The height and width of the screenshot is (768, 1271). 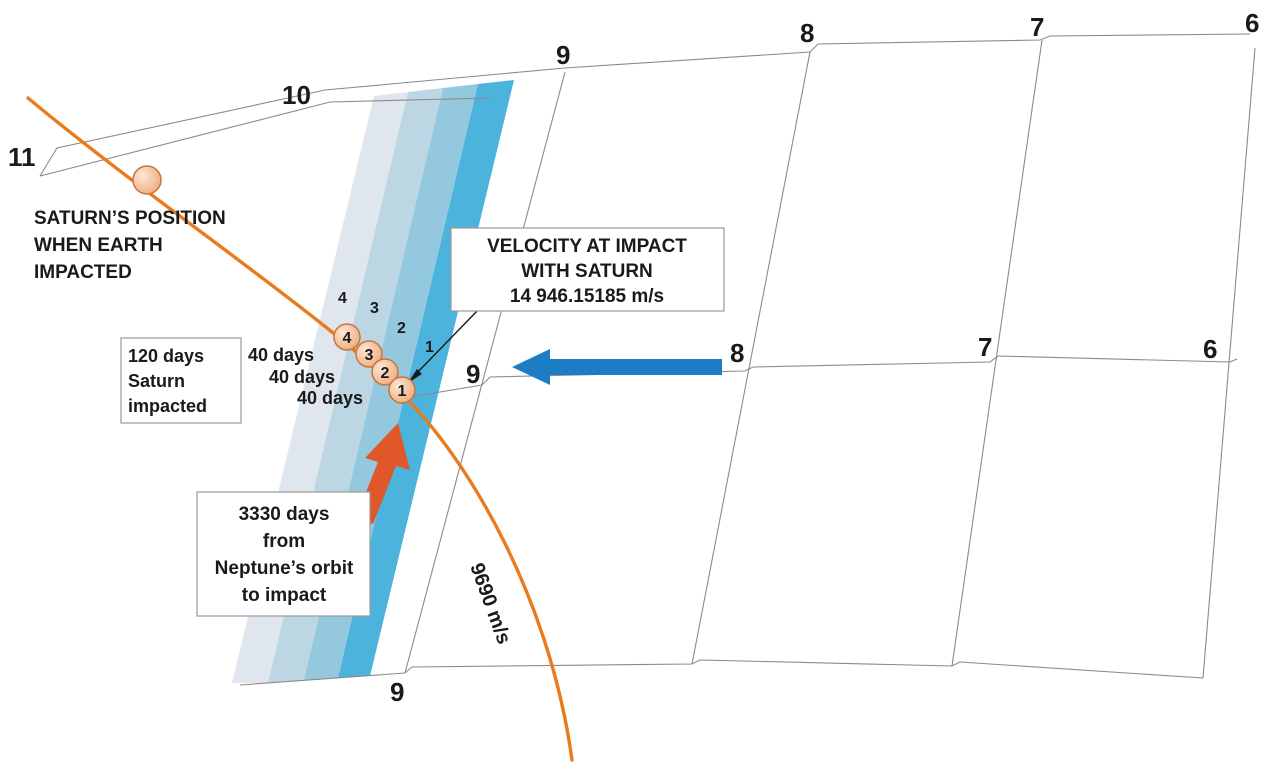 What do you see at coordinates (807, 33) in the screenshot?
I see `grid-number-top-8: 8` at bounding box center [807, 33].